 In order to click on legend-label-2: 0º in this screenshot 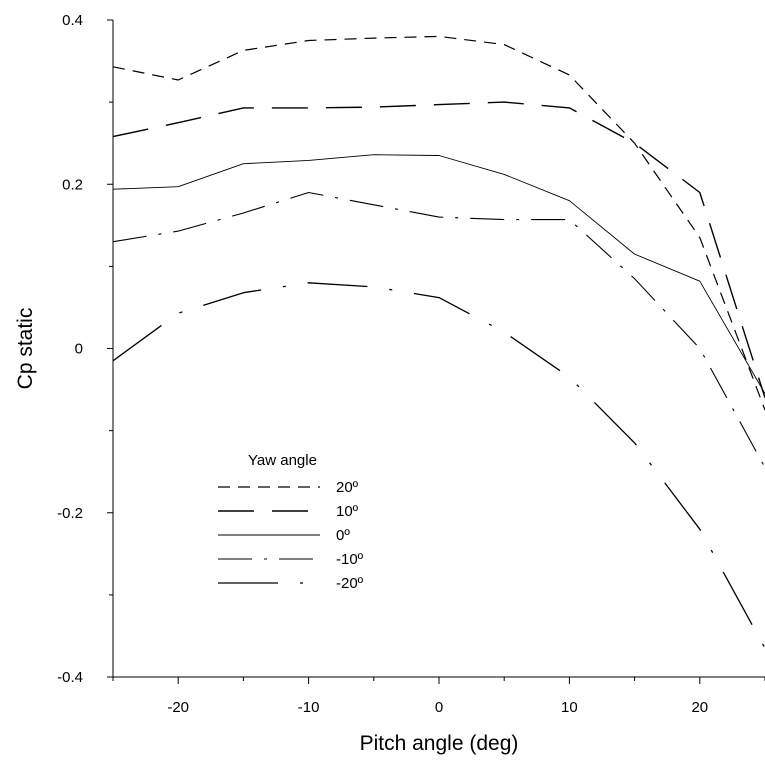, I will do `click(343, 535)`.